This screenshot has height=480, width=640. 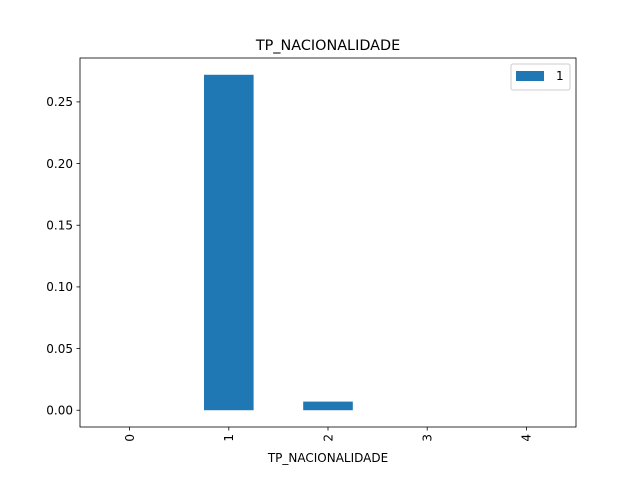 I want to click on legend: 1, so click(x=540, y=77).